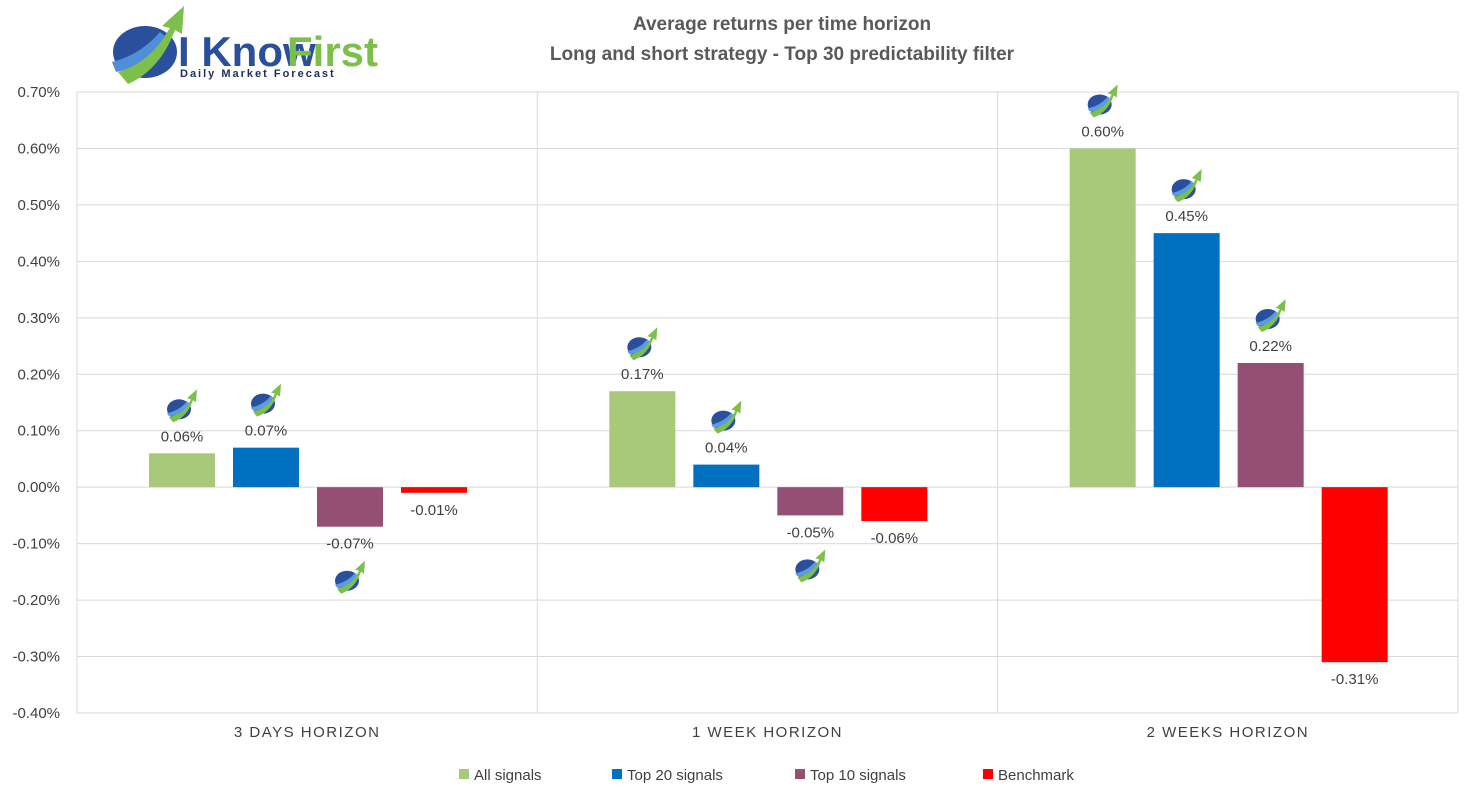 The height and width of the screenshot is (797, 1465). Describe the element at coordinates (1186, 216) in the screenshot. I see `data-label: 0.45%` at that location.